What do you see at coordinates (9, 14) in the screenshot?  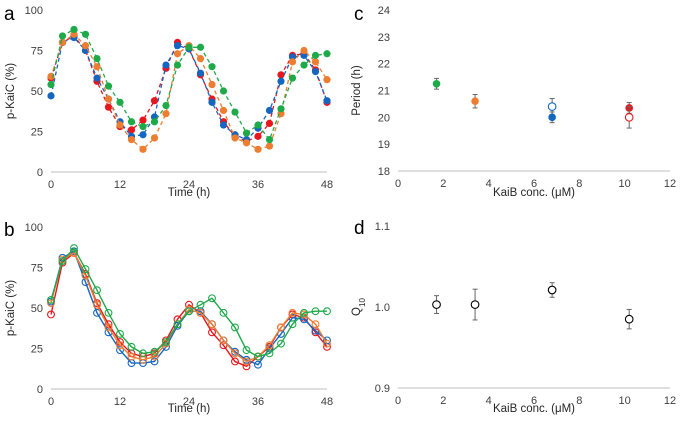 I see `panel-label-a: a` at bounding box center [9, 14].